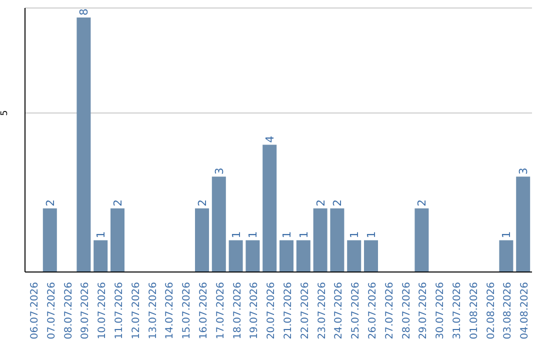 This screenshot has width=540, height=340. I want to click on x-tick-label: 01.08.2026, so click(474, 311).